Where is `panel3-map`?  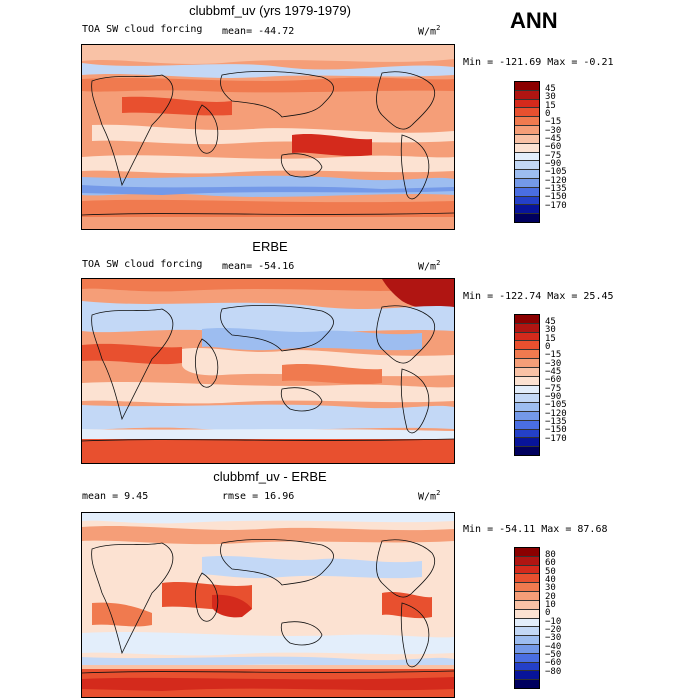 panel3-map is located at coordinates (268, 605).